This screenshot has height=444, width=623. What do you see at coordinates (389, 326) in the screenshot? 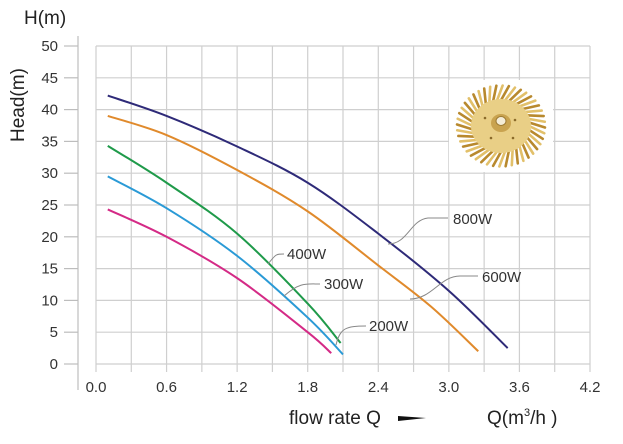
I see `label-200w: 200W` at bounding box center [389, 326].